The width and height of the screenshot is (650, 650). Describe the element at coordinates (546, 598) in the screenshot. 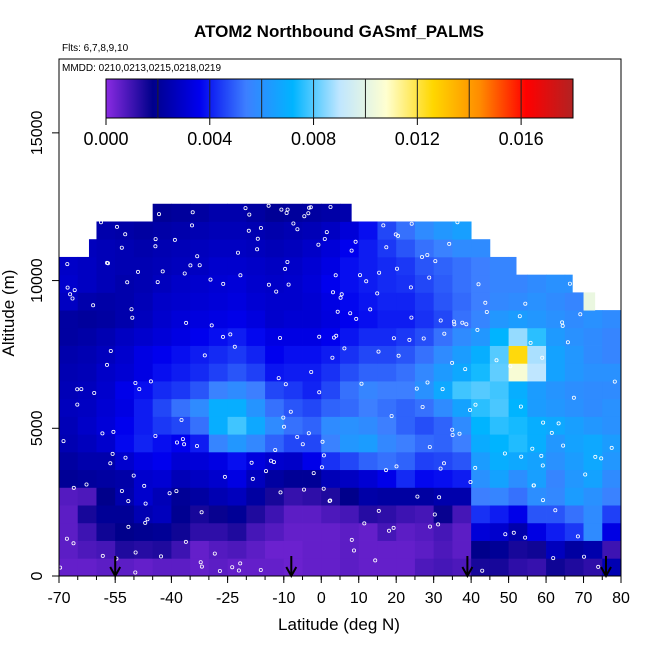

I see `x-tick-label: 60` at that location.